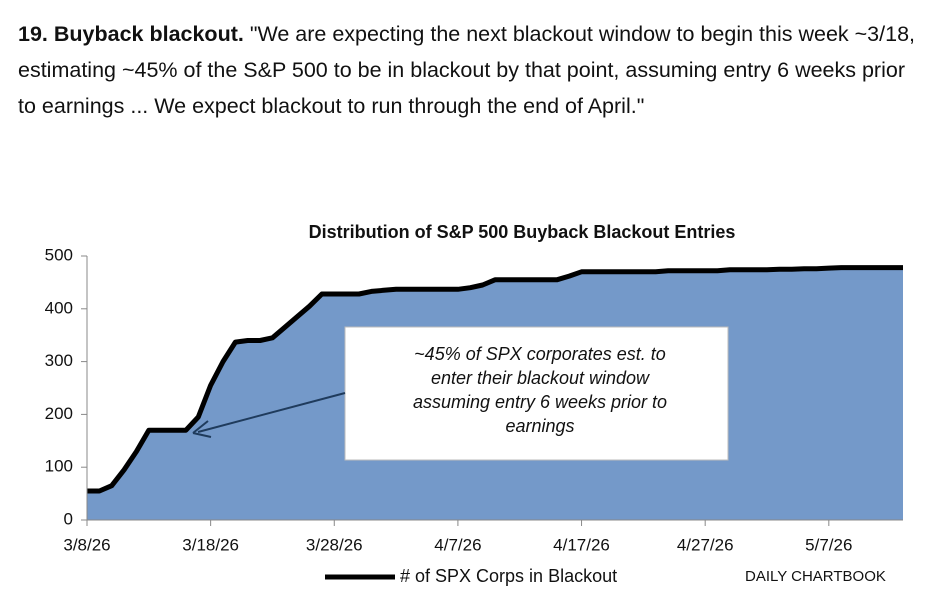 The height and width of the screenshot is (616, 929). What do you see at coordinates (540, 354) in the screenshot?
I see `annotation-line: ~45% of SPX corporates est. to` at bounding box center [540, 354].